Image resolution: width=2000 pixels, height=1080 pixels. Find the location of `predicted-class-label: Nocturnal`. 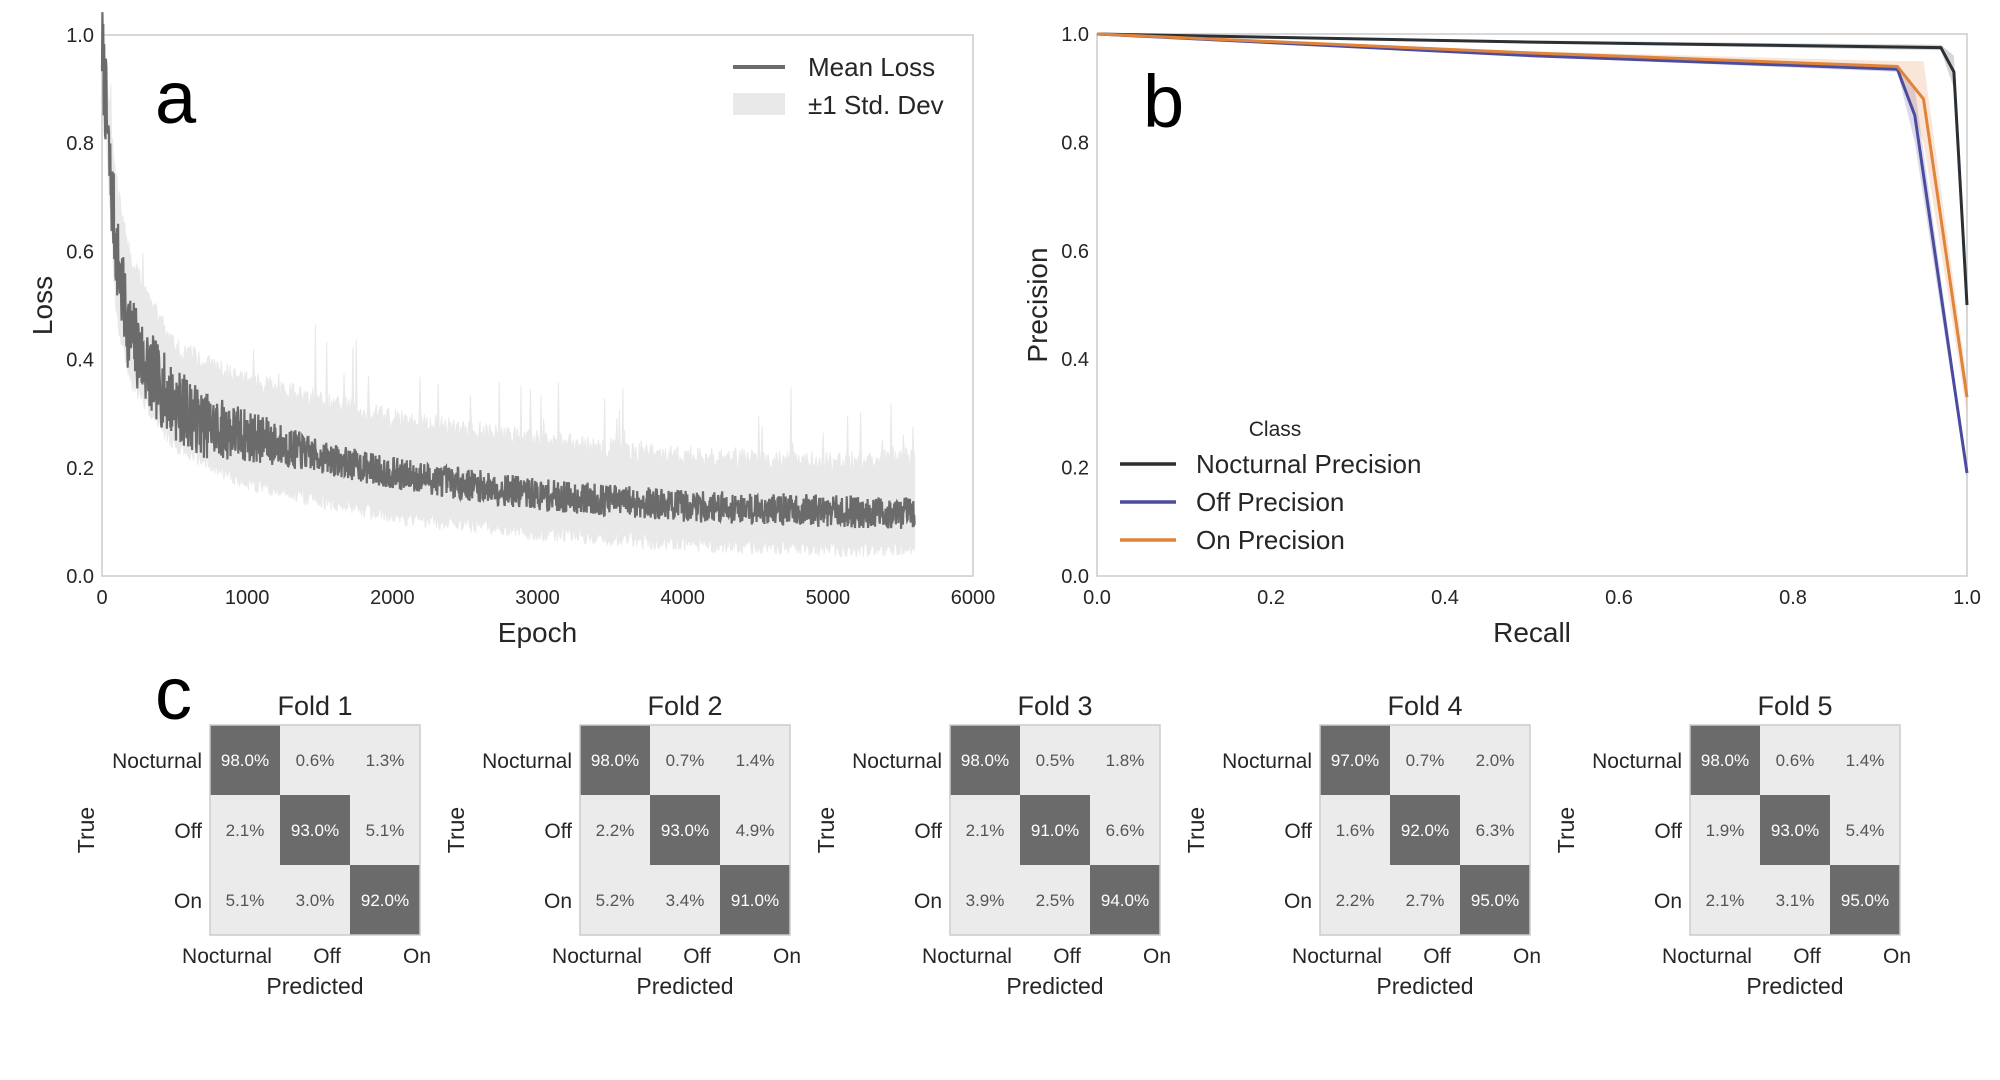

predicted-class-label: Nocturnal is located at coordinates (1707, 956).